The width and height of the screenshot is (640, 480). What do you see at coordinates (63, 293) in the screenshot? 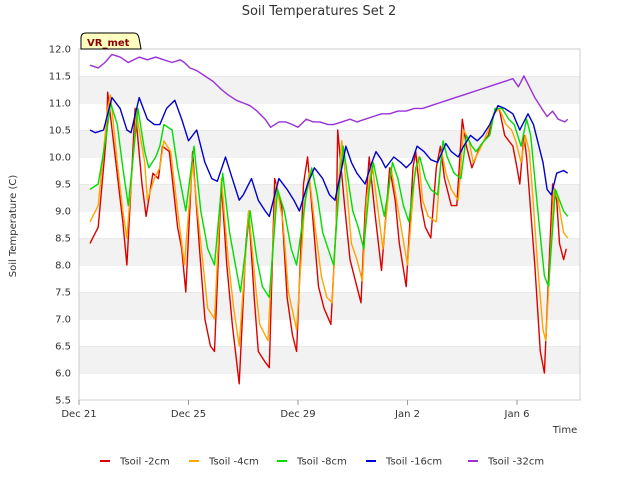
I see `y-tick-label: 7.5` at bounding box center [63, 293].